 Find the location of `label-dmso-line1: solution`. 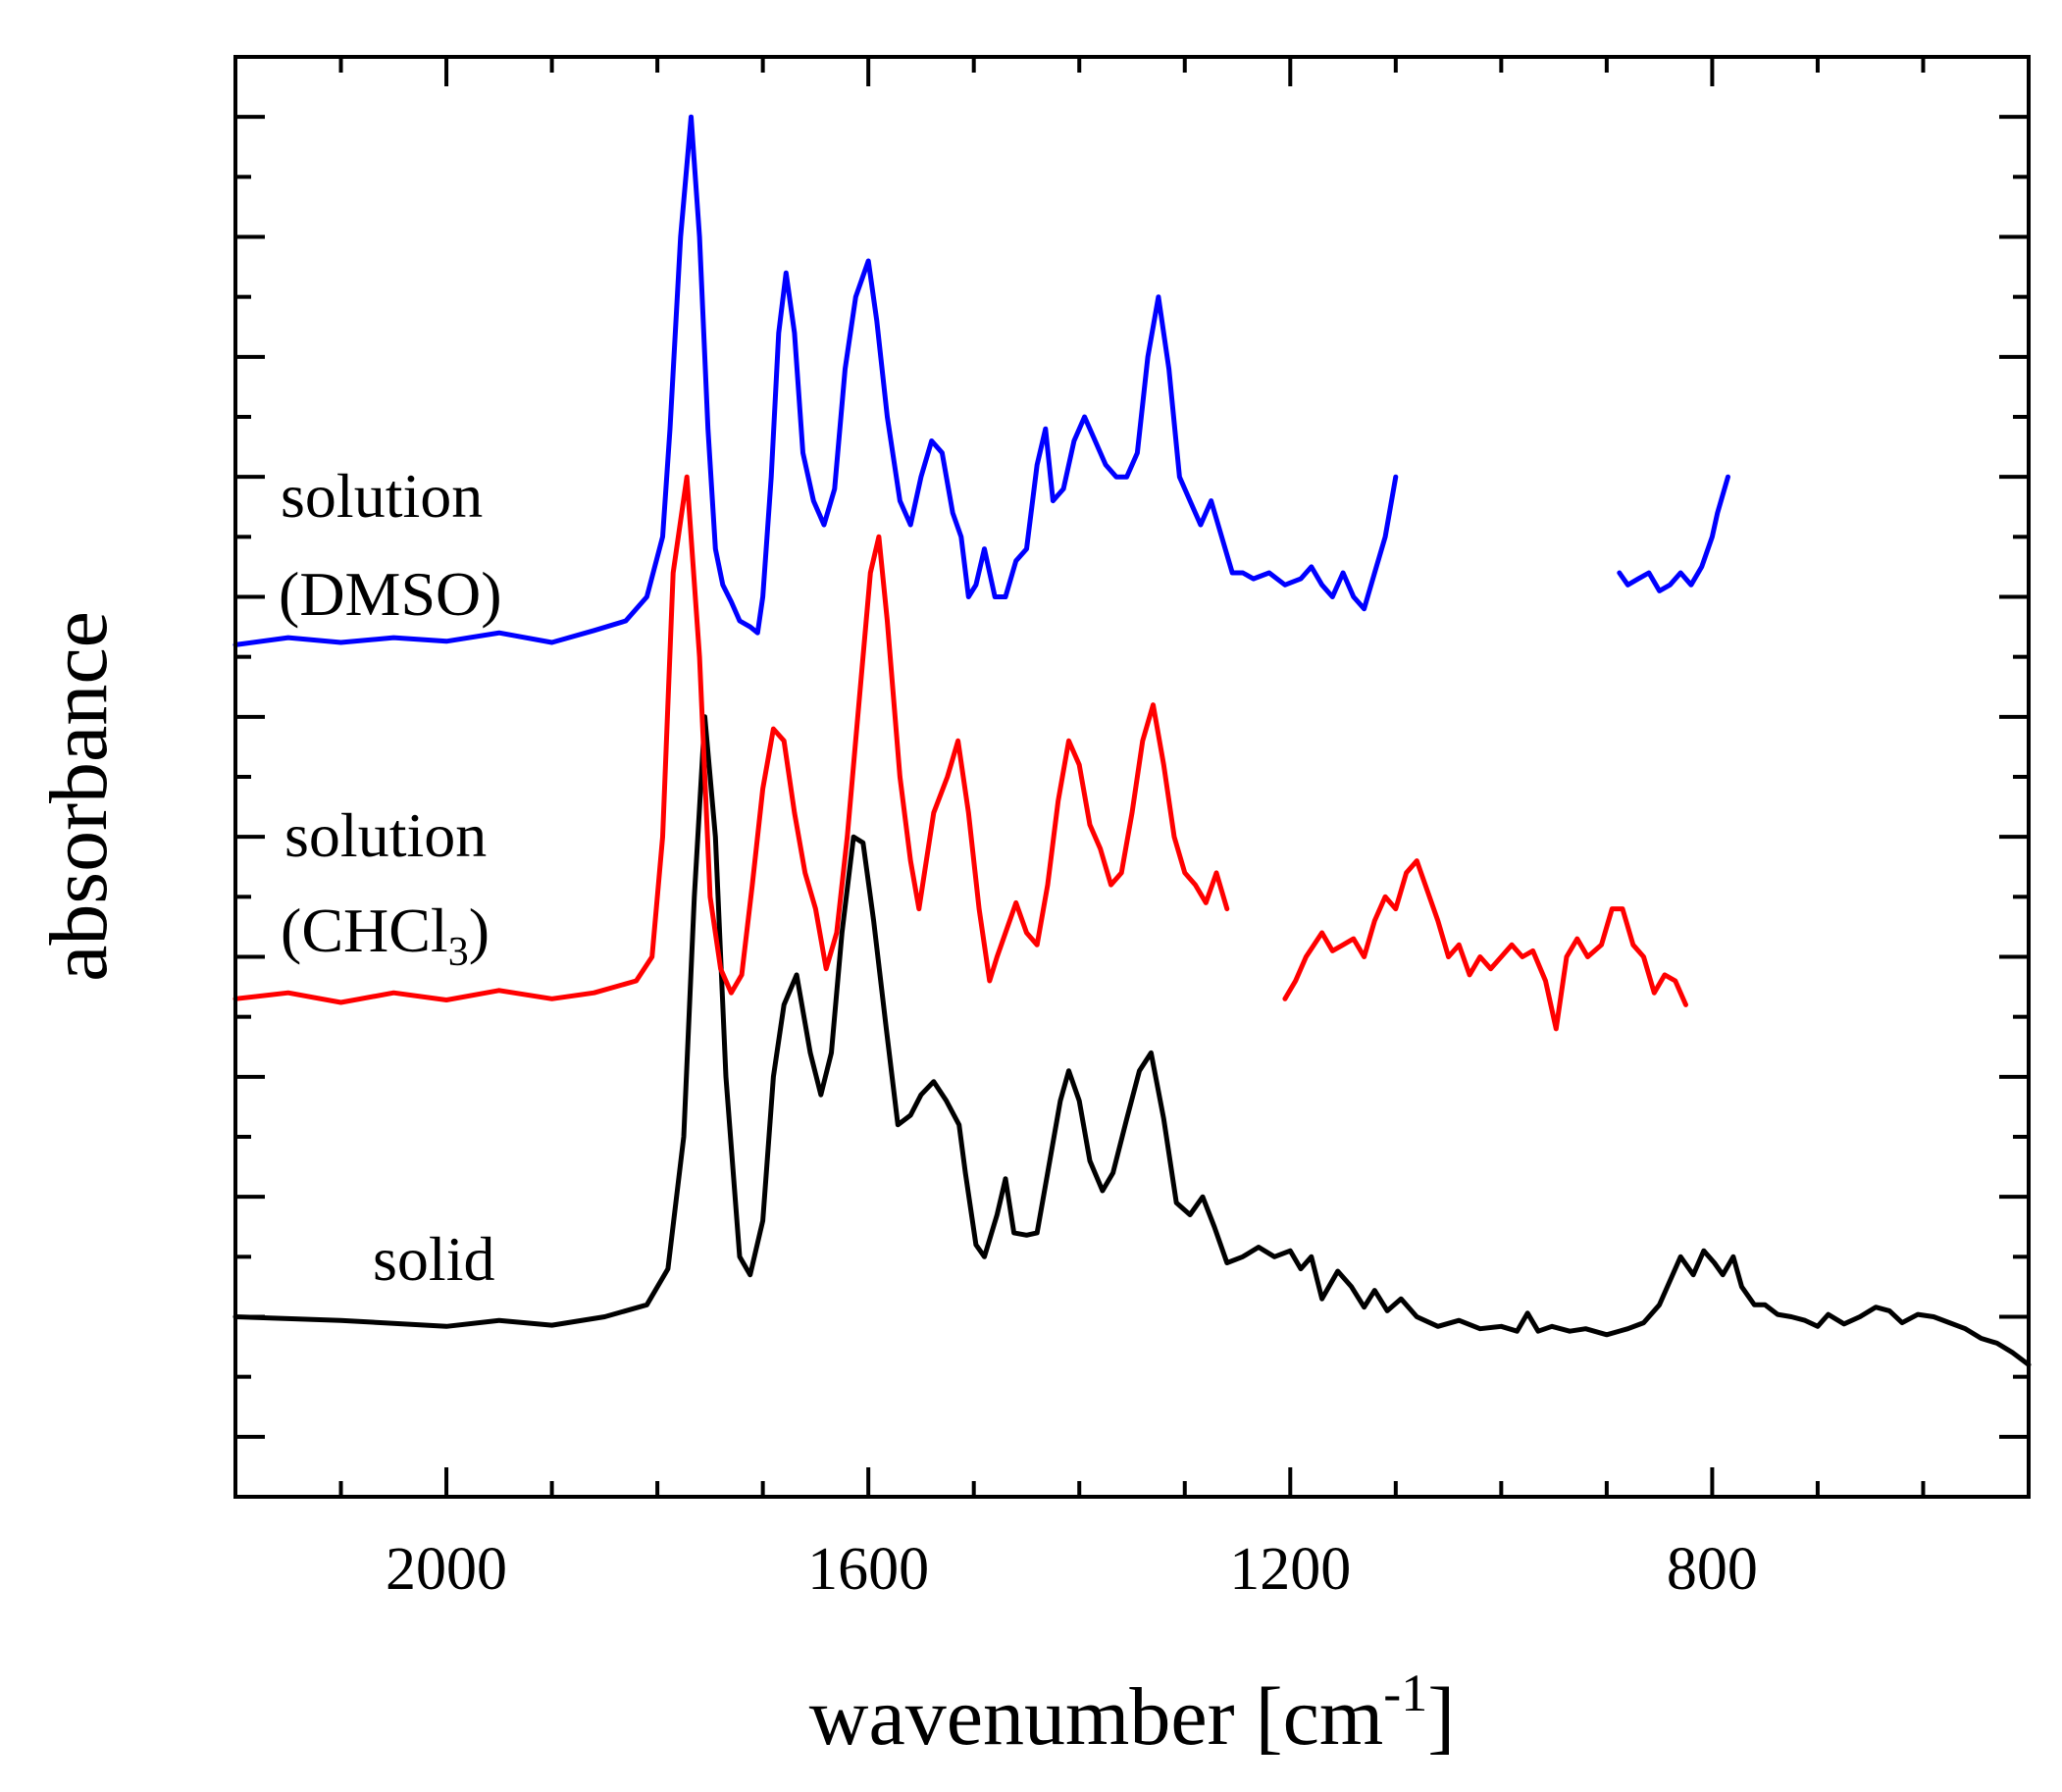

label-dmso-line1: solution is located at coordinates (382, 496).